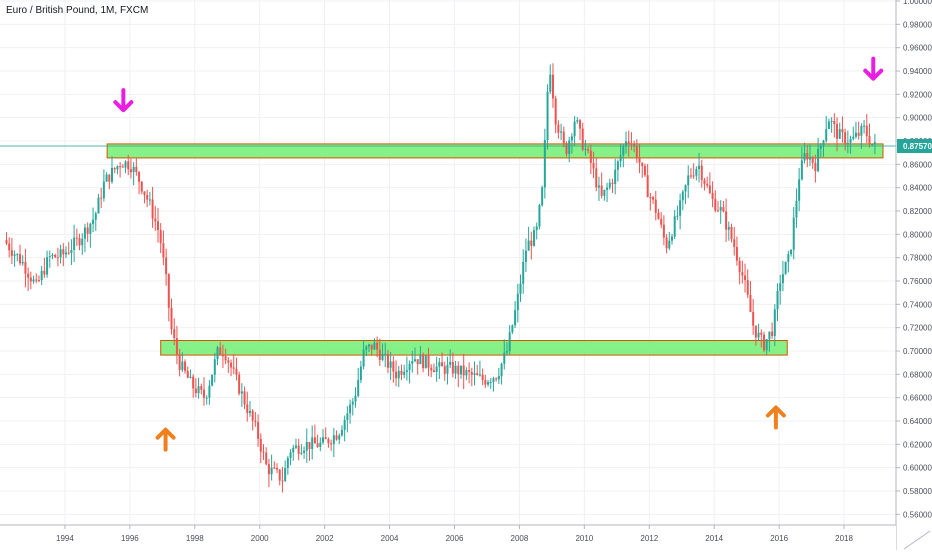 The image size is (932, 555). I want to click on y-tick-label: 0.80000, so click(917, 234).